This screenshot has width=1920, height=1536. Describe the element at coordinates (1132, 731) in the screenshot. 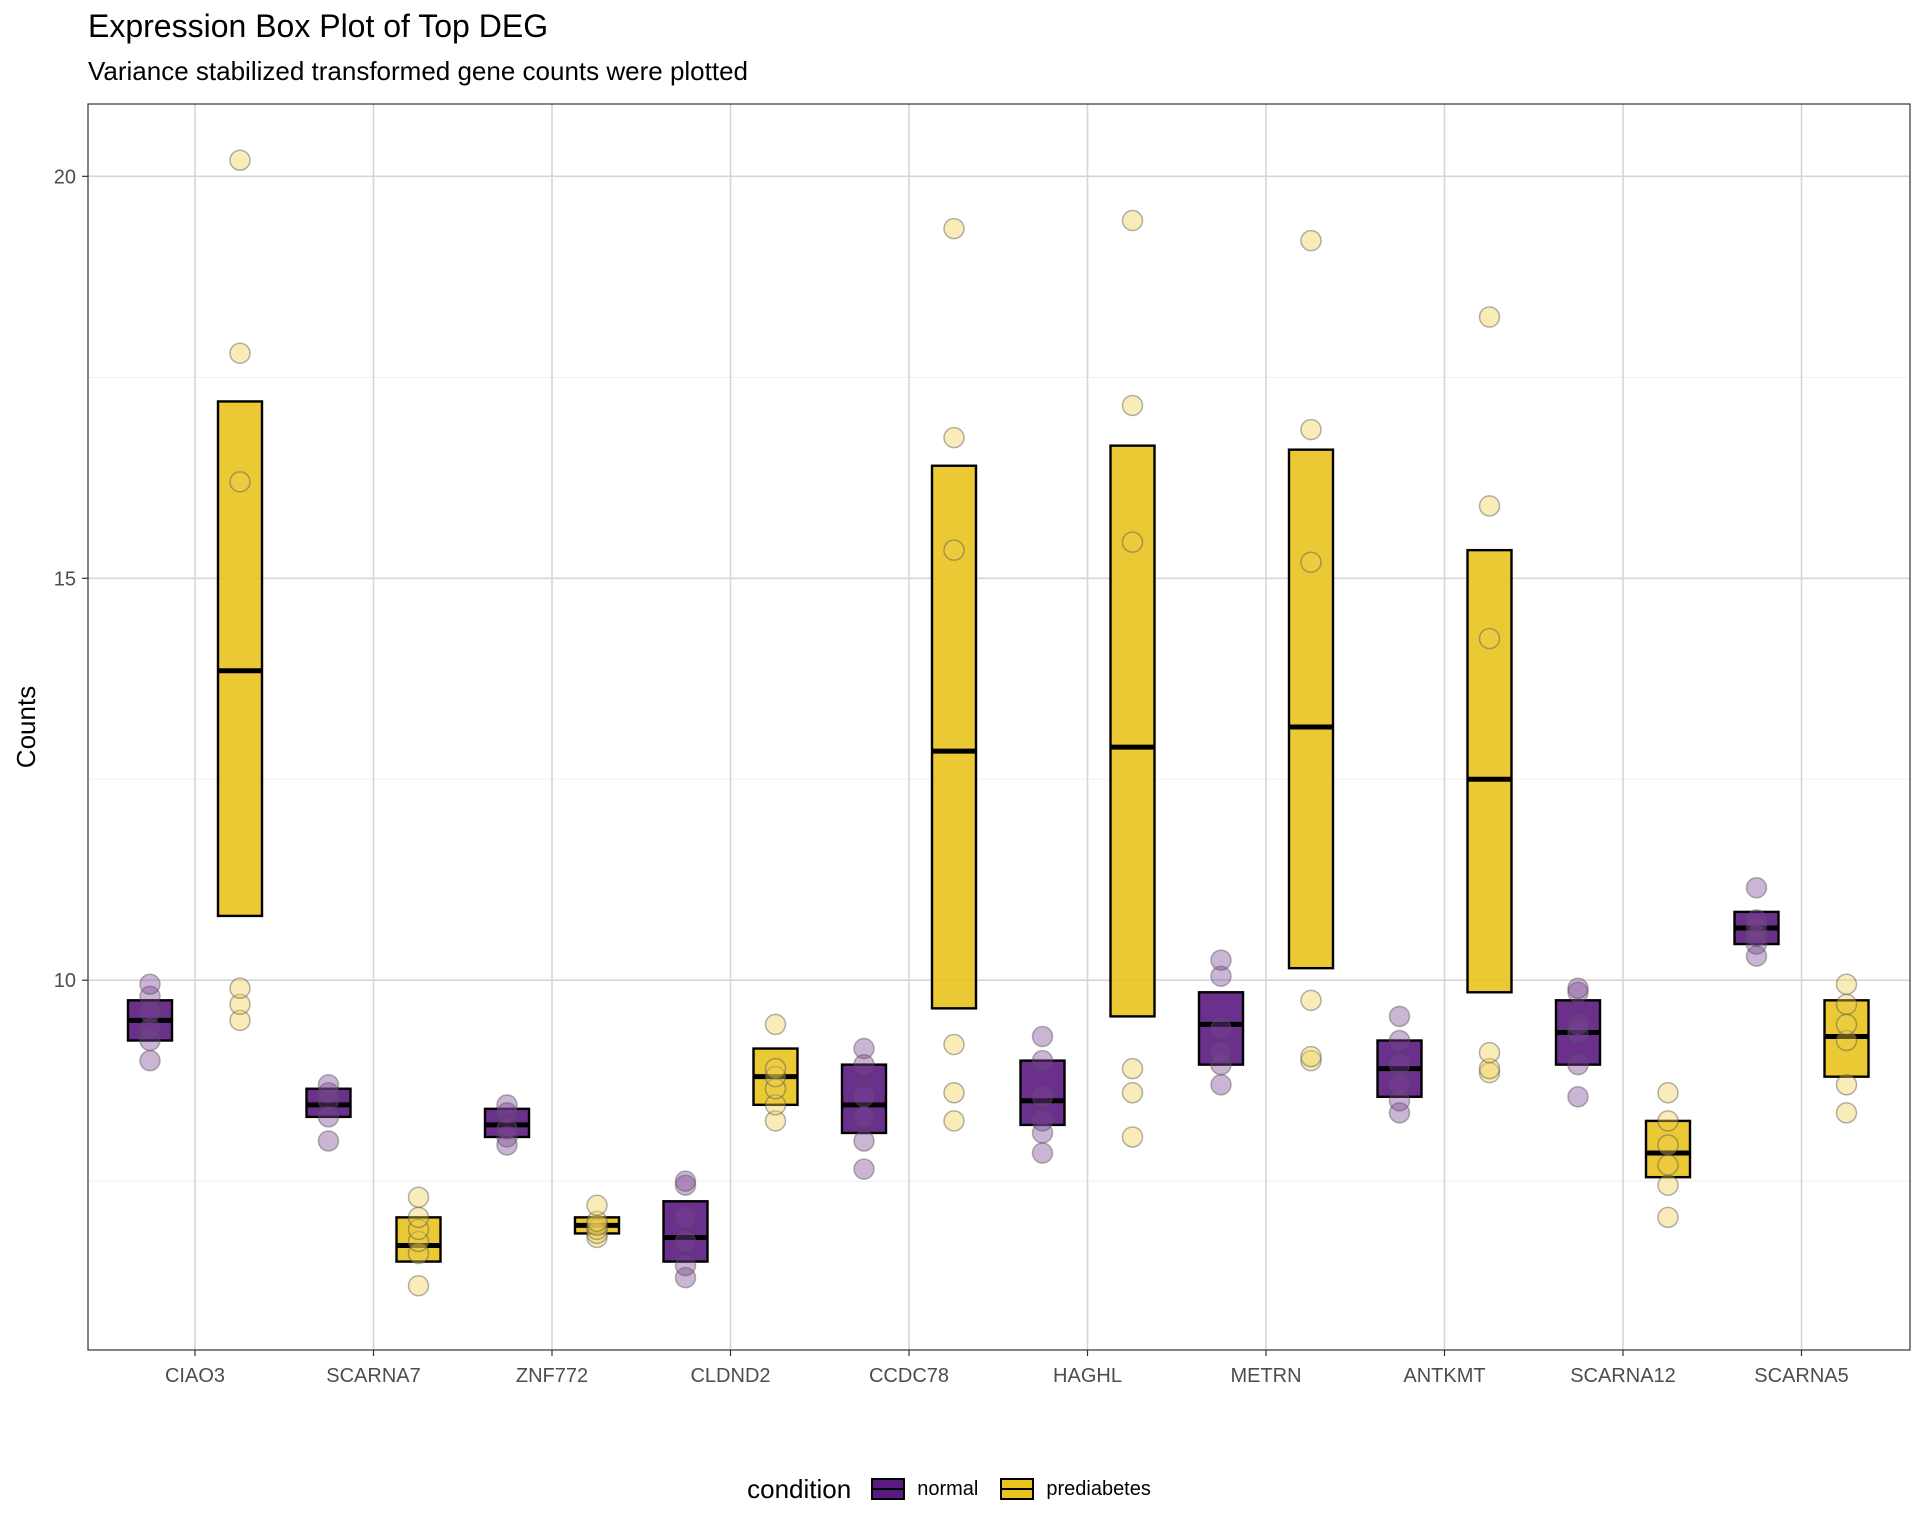

I see `box-prediabetes-HAGHL` at that location.